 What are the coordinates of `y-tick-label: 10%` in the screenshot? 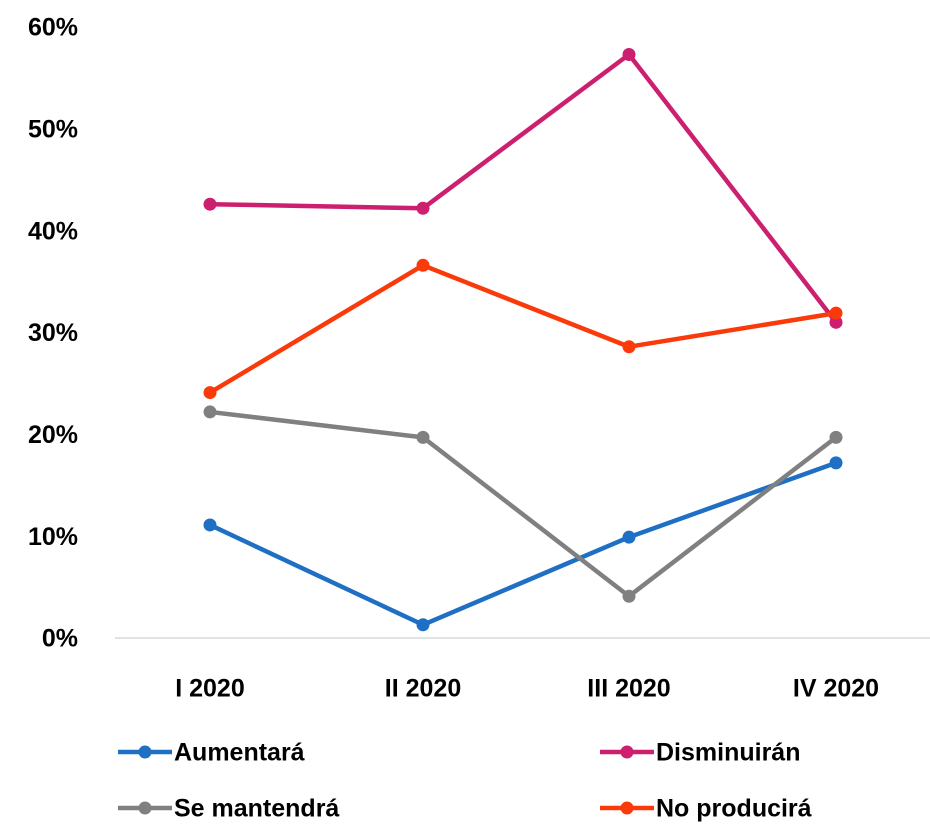 It's located at (53, 537).